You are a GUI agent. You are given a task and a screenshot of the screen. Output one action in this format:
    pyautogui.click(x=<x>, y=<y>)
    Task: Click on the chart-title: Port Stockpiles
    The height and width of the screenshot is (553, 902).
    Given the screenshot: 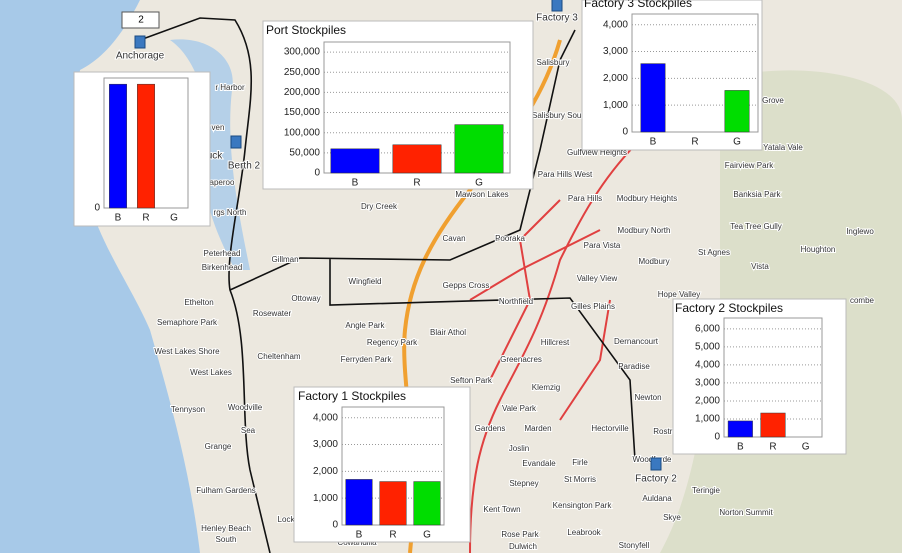 What is the action you would take?
    pyautogui.click(x=306, y=30)
    